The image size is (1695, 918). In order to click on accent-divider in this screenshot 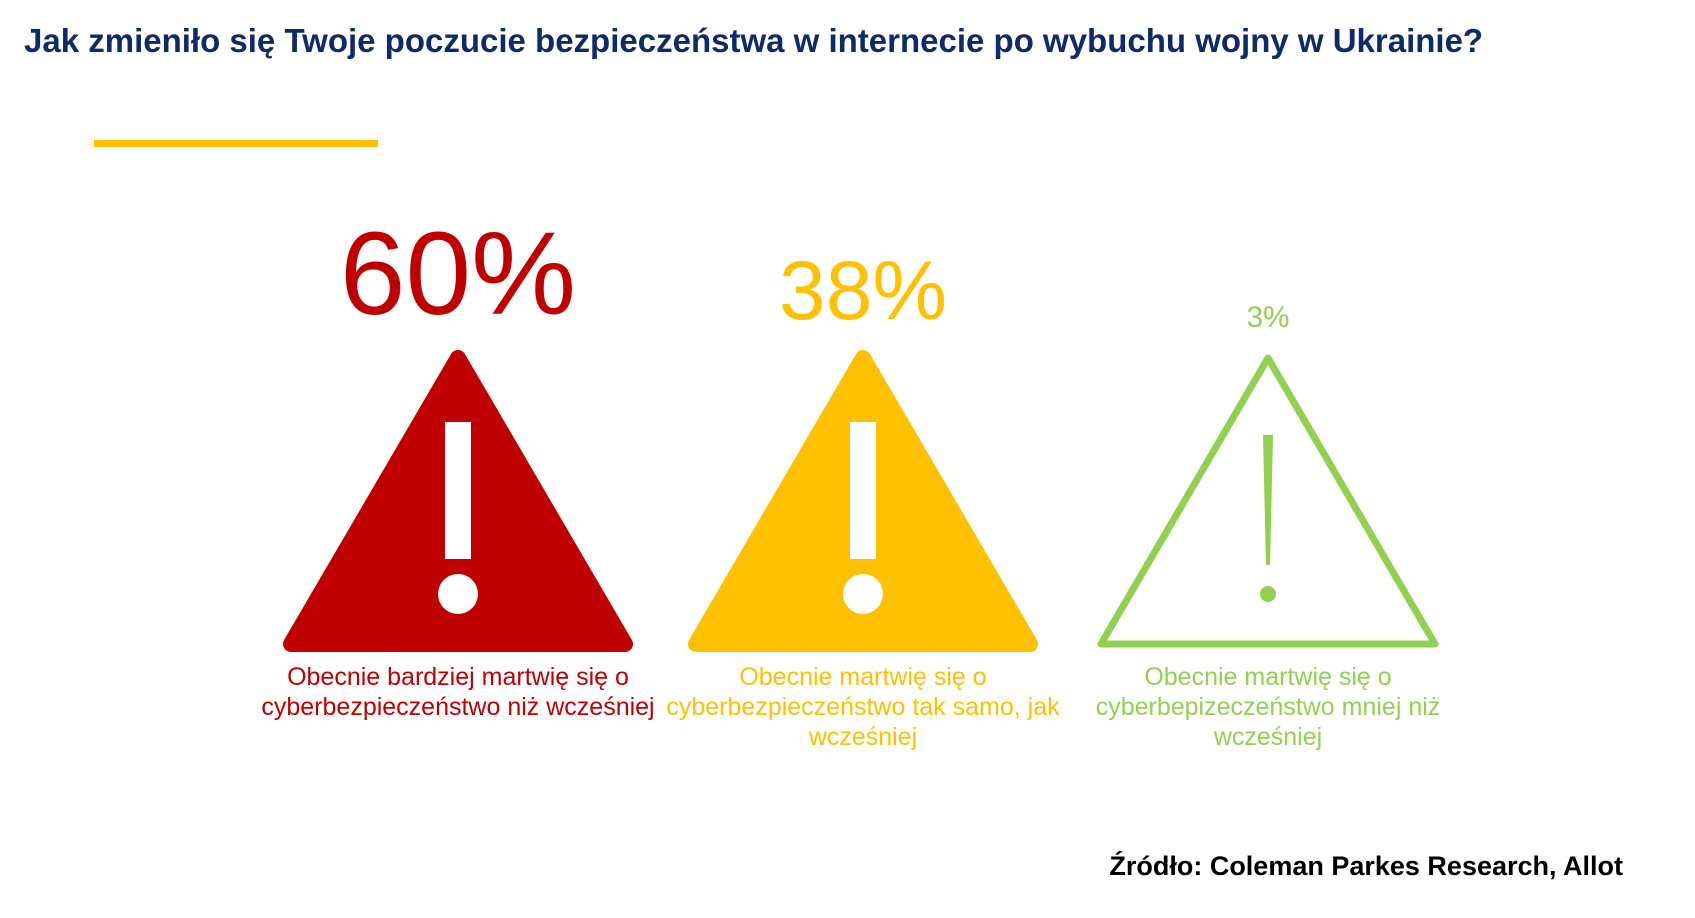, I will do `click(236, 143)`.